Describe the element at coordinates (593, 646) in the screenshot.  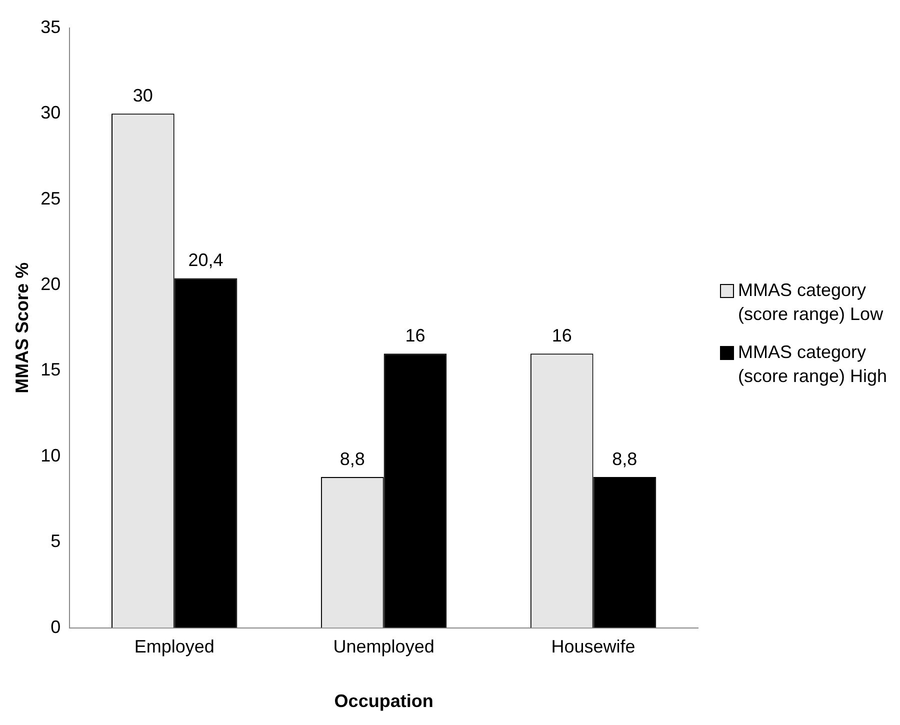
I see `x-tick-label: Housewife` at that location.